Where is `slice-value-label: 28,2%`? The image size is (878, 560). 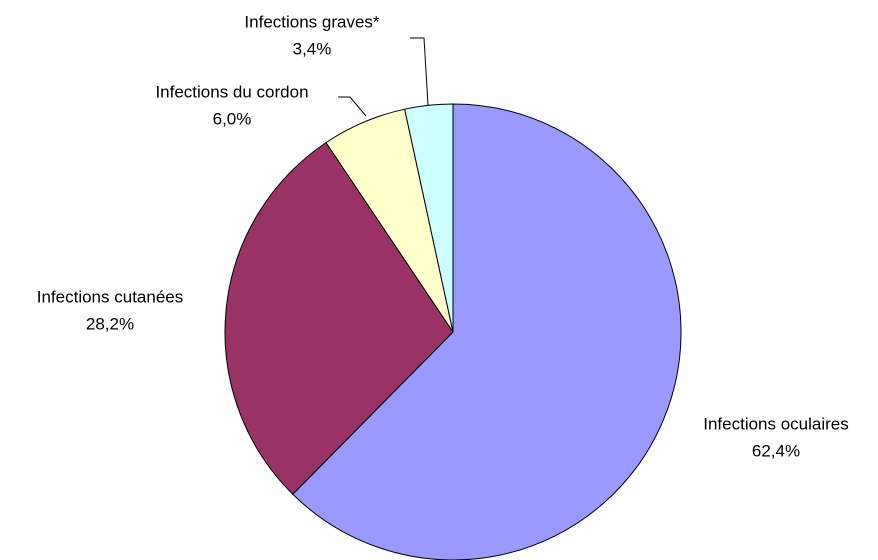
slice-value-label: 28,2% is located at coordinates (110, 323).